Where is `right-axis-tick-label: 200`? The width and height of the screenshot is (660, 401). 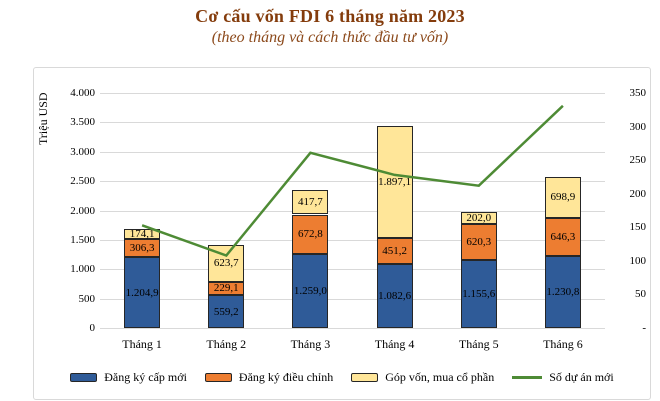
right-axis-tick-label: 200 is located at coordinates (638, 193).